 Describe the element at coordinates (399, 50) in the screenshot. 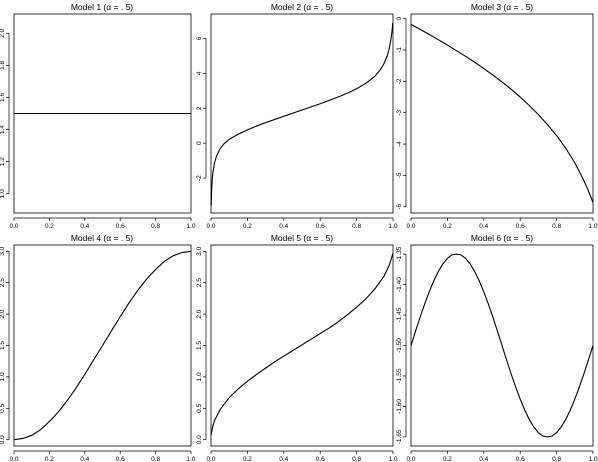

I see `y-tick-label: -1` at that location.